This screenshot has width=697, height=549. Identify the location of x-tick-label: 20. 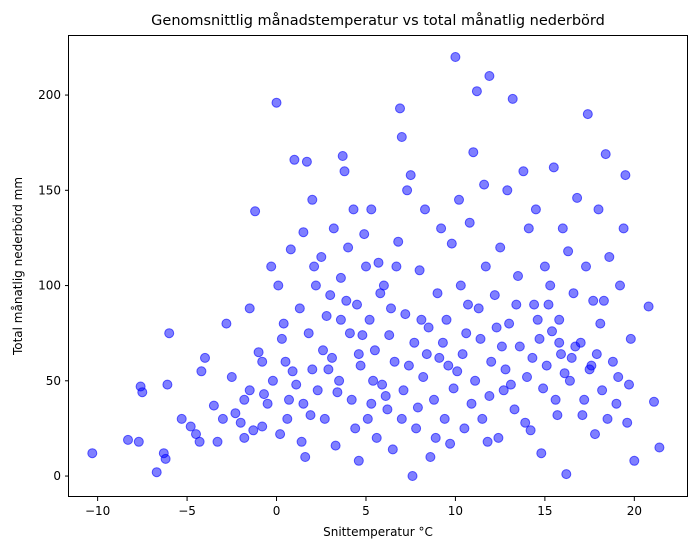
(634, 511).